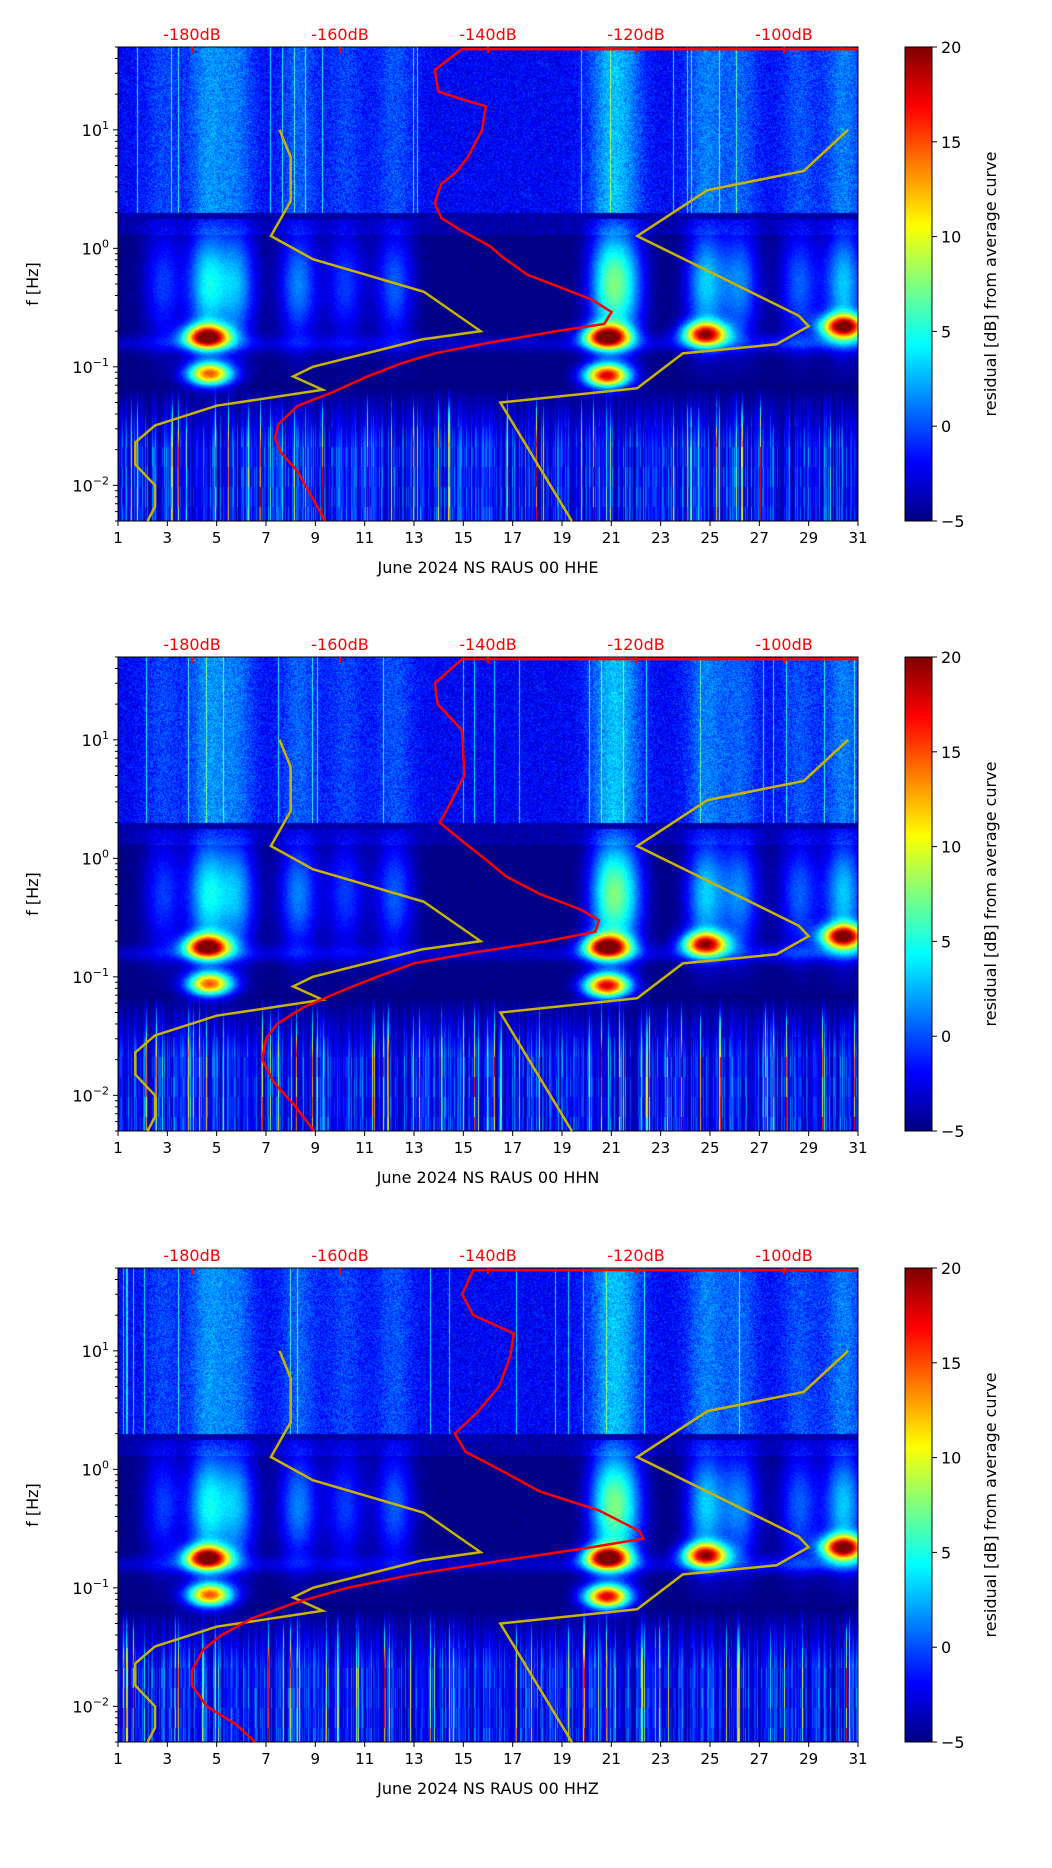 This screenshot has width=1052, height=1868. Describe the element at coordinates (488, 1177) in the screenshot. I see `x-axis-label: June 2024 NS RAUS 00 HHN` at that location.